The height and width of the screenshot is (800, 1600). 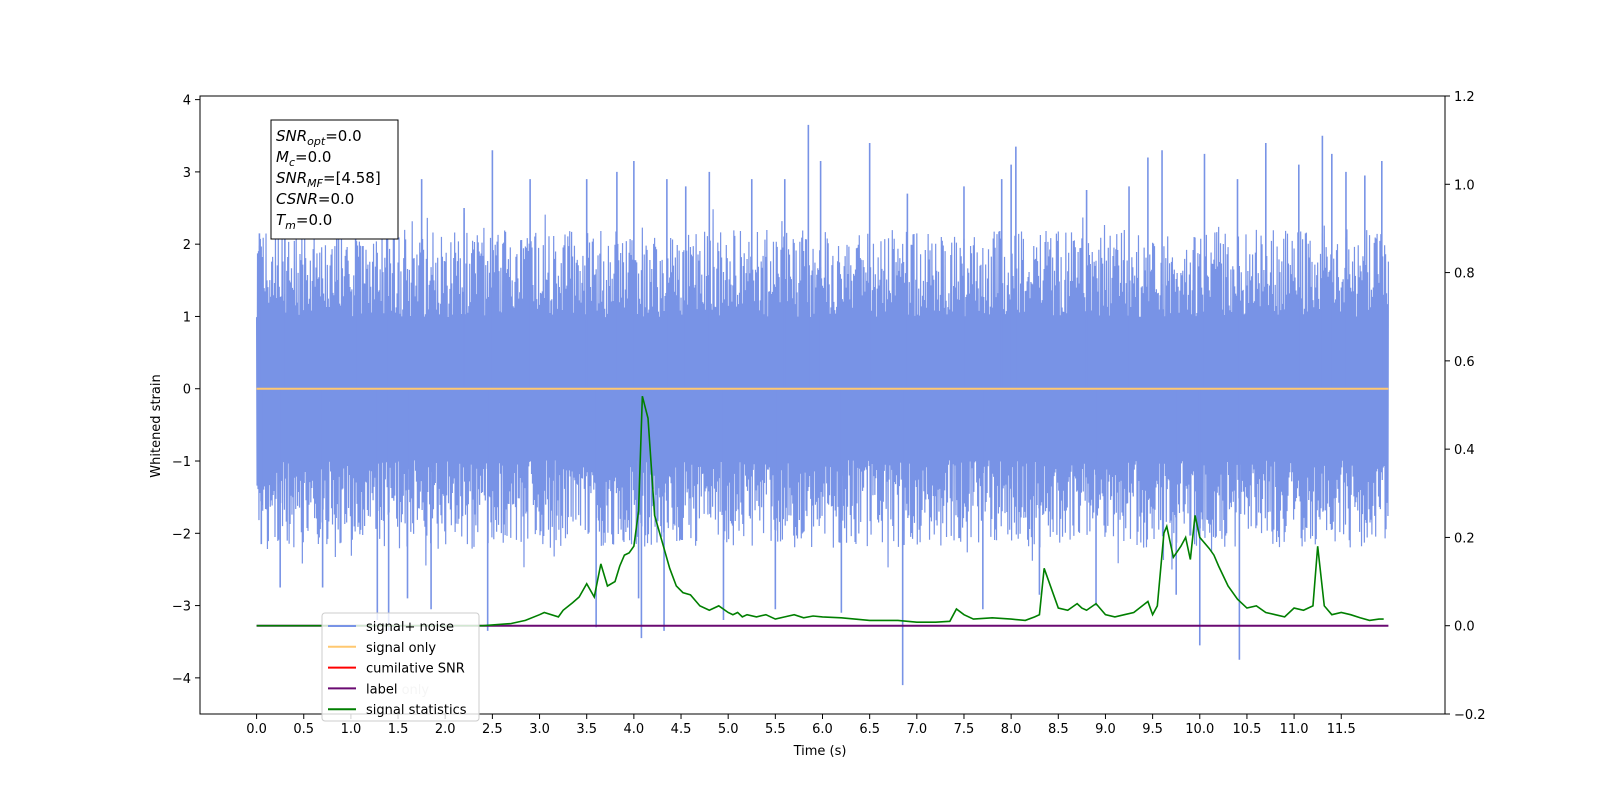 What do you see at coordinates (398, 729) in the screenshot?
I see `x-tick-label: 1.5` at bounding box center [398, 729].